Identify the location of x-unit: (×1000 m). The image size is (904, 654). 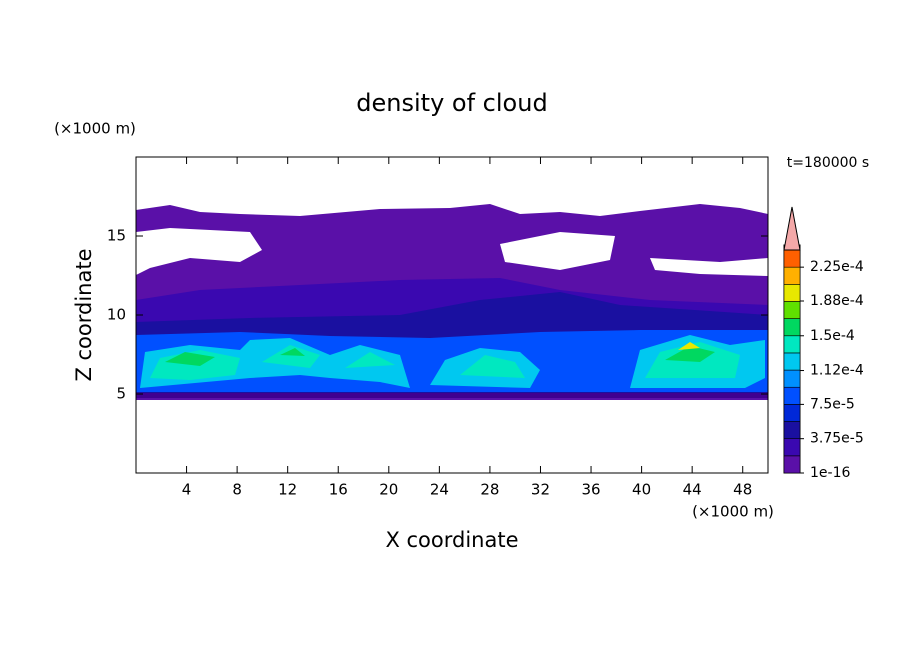
(733, 512).